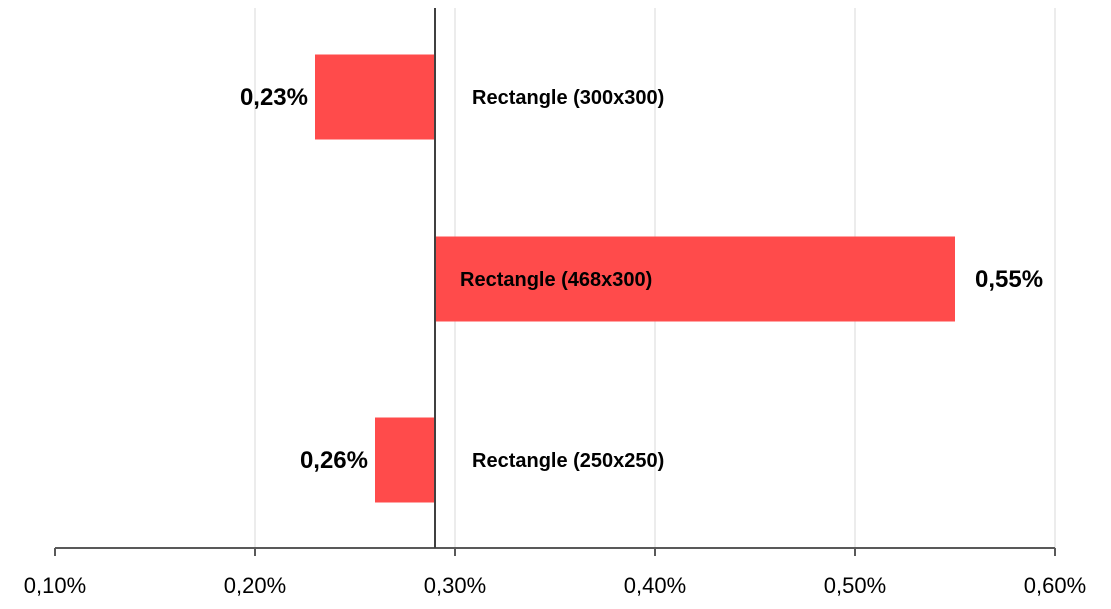 The width and height of the screenshot is (1111, 609). Describe the element at coordinates (55, 585) in the screenshot. I see `x-tick-label: 0,10%` at that location.